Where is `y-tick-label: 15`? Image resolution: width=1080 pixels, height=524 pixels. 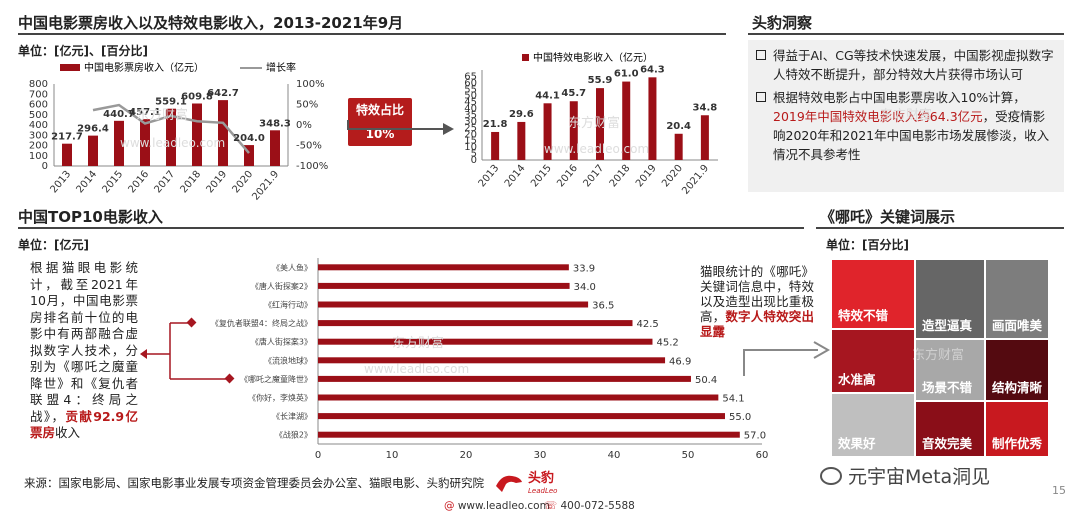
y-tick-label: 15 is located at coordinates (470, 141).